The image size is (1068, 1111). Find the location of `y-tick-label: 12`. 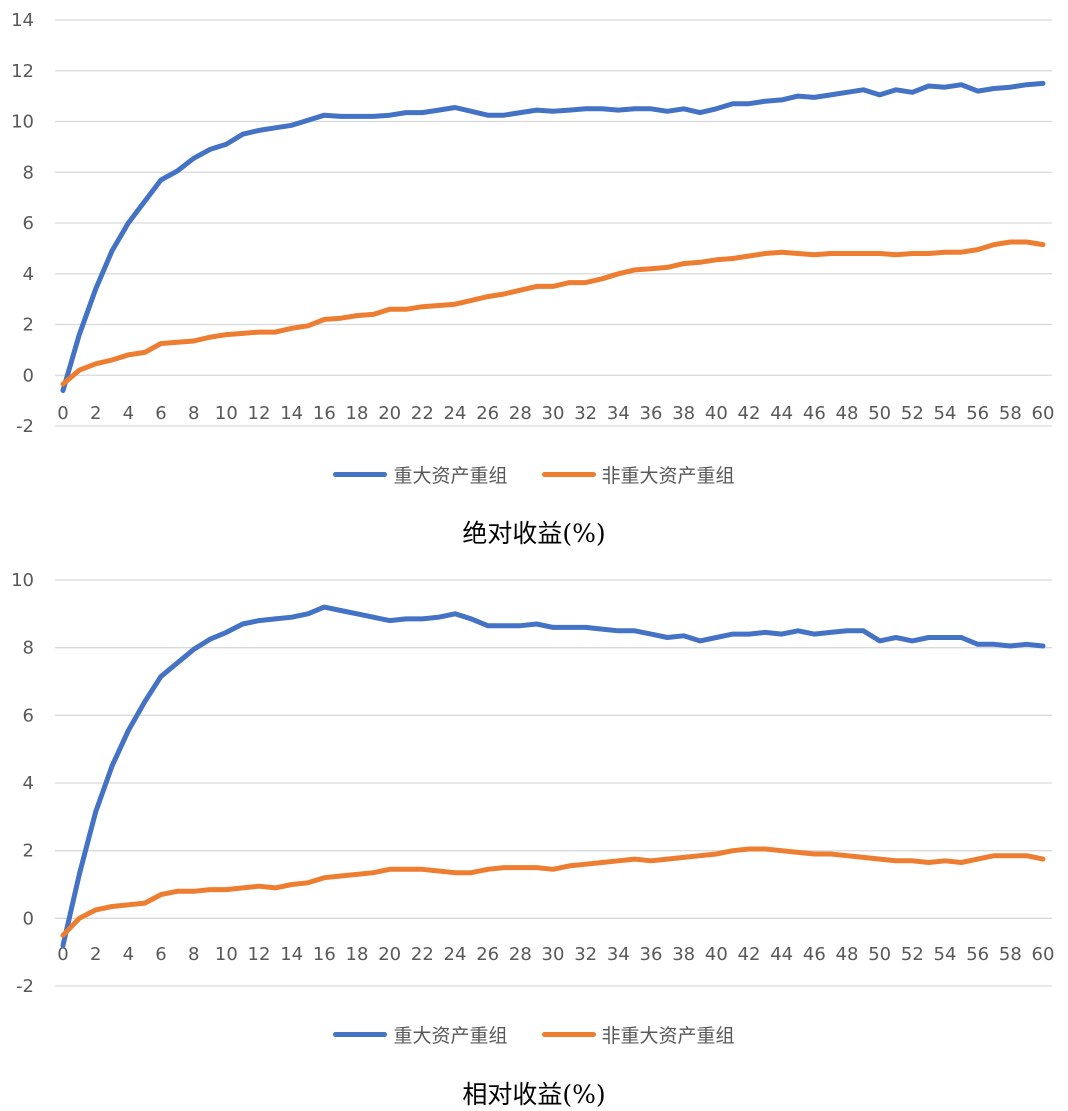

y-tick-label: 12 is located at coordinates (22, 71).